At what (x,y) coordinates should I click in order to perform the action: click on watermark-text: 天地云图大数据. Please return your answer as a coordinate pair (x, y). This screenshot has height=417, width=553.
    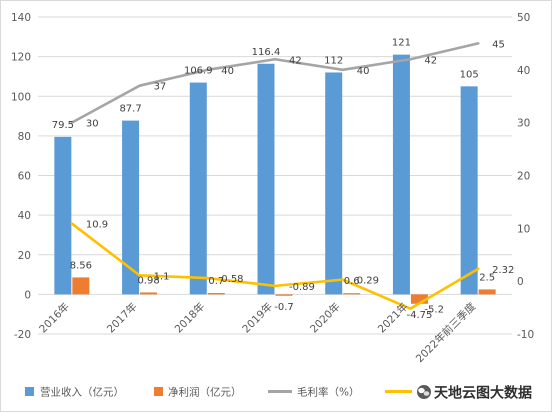
    Looking at the image, I should click on (483, 393).